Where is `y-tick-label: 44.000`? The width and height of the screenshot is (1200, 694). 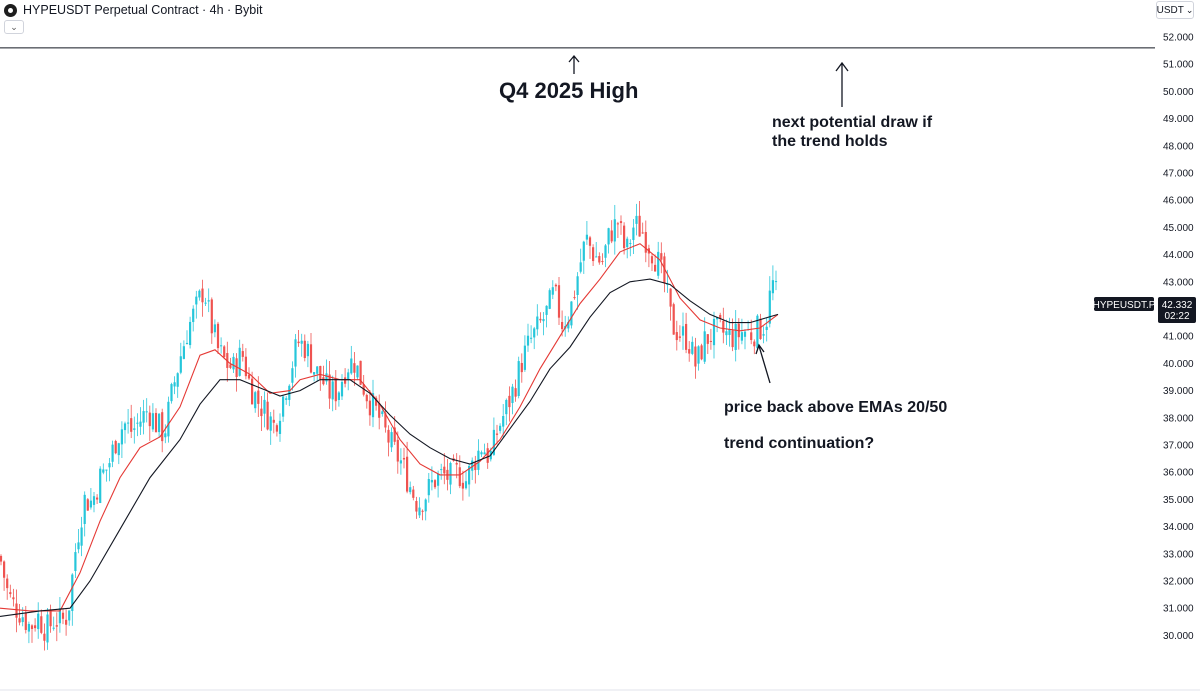
y-tick-label: 44.000 is located at coordinates (1178, 255).